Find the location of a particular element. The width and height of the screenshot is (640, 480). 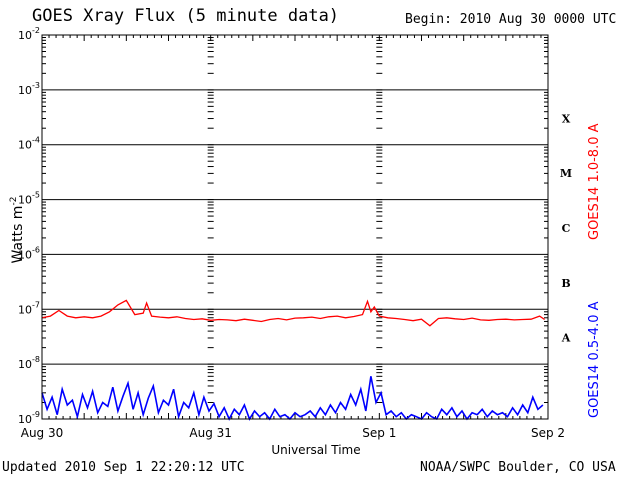

legend-short-channel: GOES14 0.5-4.0 A is located at coordinates (594, 359).